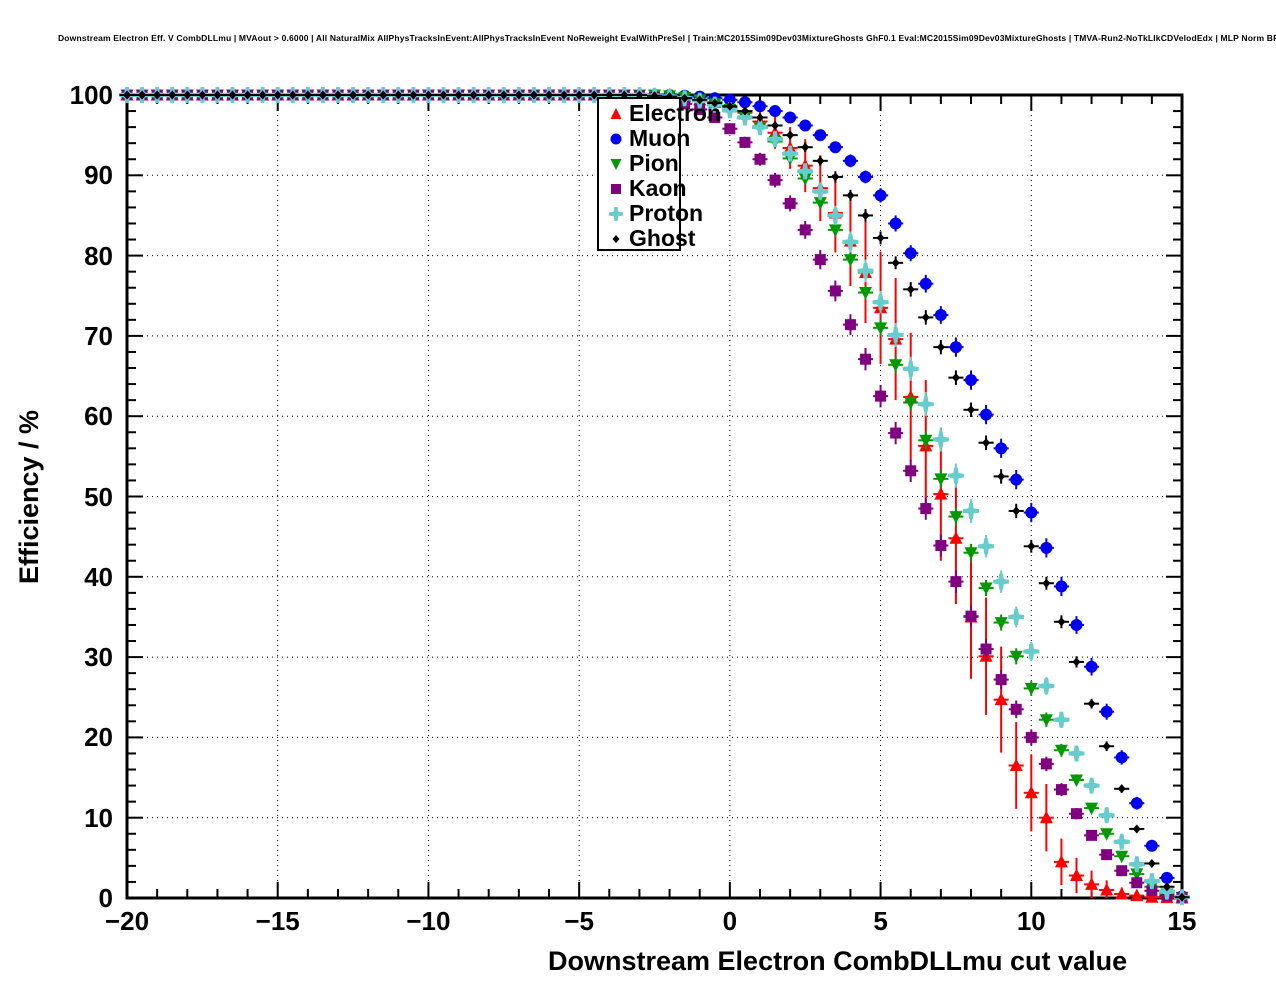  What do you see at coordinates (98, 416) in the screenshot?
I see `y-tick-label: 60` at bounding box center [98, 416].